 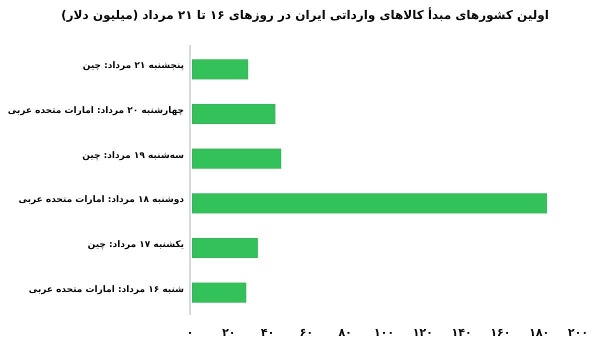 I want to click on x-tick-label: ۸۰, so click(x=345, y=332).